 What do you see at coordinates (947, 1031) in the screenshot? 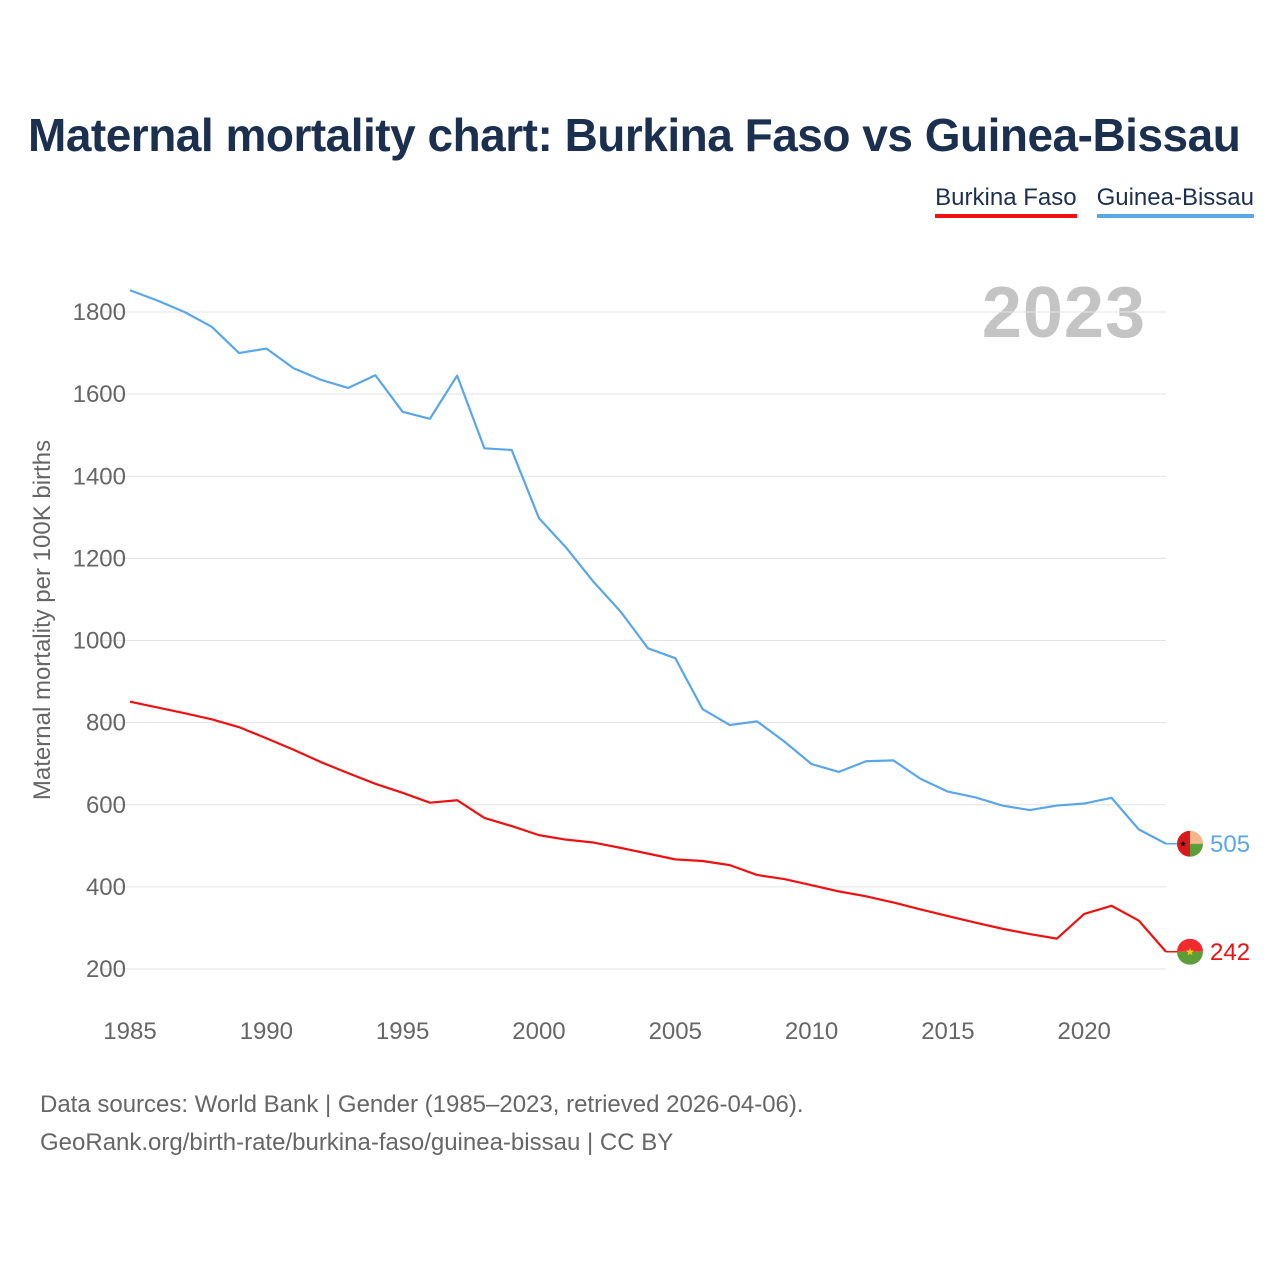
I see `x-tick-label: 2015` at bounding box center [947, 1031].